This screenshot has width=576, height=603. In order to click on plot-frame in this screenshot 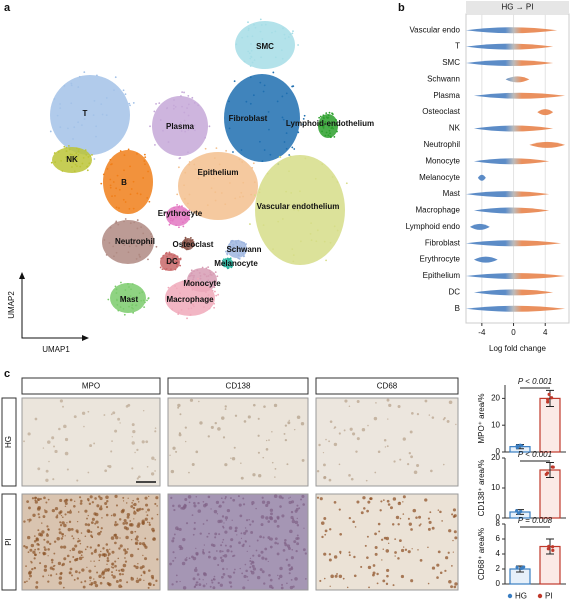, I will do `click(517, 168)`.